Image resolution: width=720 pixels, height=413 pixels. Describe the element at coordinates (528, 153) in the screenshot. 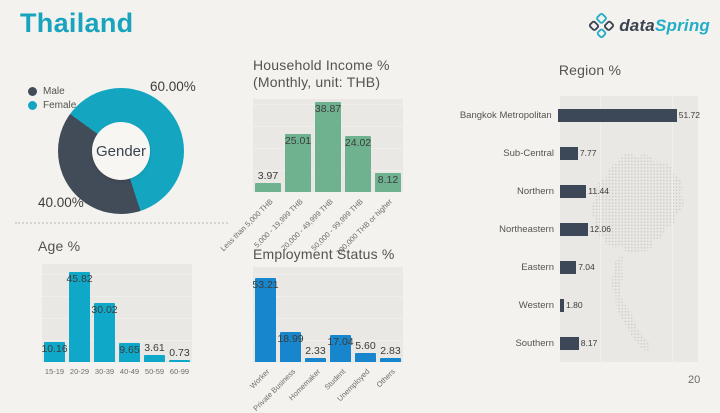

I see `region-label-1: Sub-Central` at that location.